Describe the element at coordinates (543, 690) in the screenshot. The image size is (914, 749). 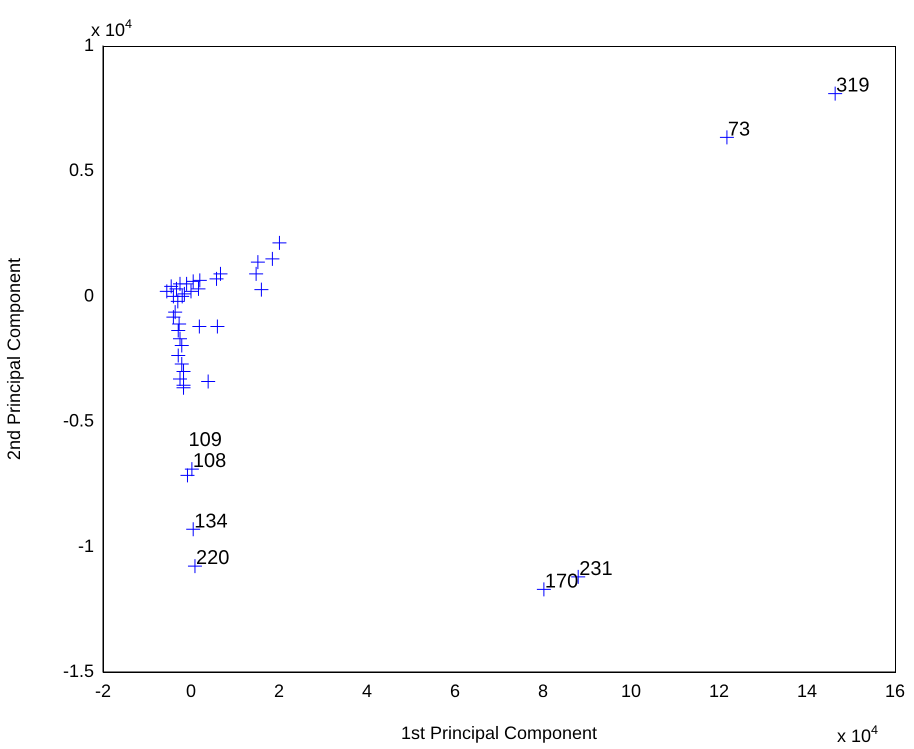
I see `x-tick-label: 8` at that location.